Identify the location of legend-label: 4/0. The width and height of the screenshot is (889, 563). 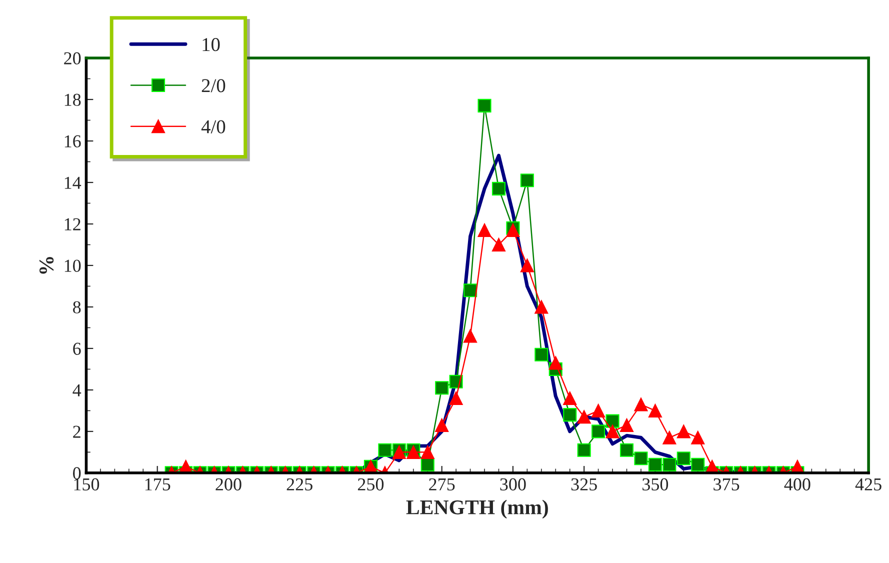
(213, 127).